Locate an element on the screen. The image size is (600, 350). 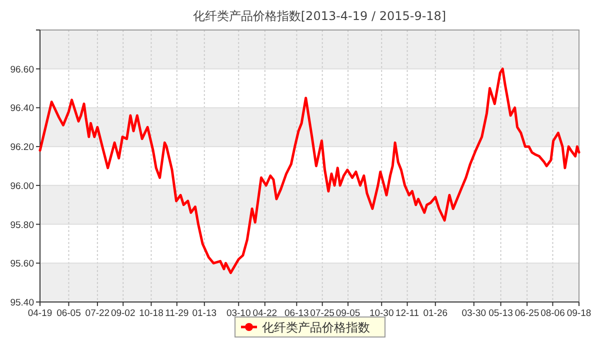
x-tick-label: 06-25 is located at coordinates (527, 313).